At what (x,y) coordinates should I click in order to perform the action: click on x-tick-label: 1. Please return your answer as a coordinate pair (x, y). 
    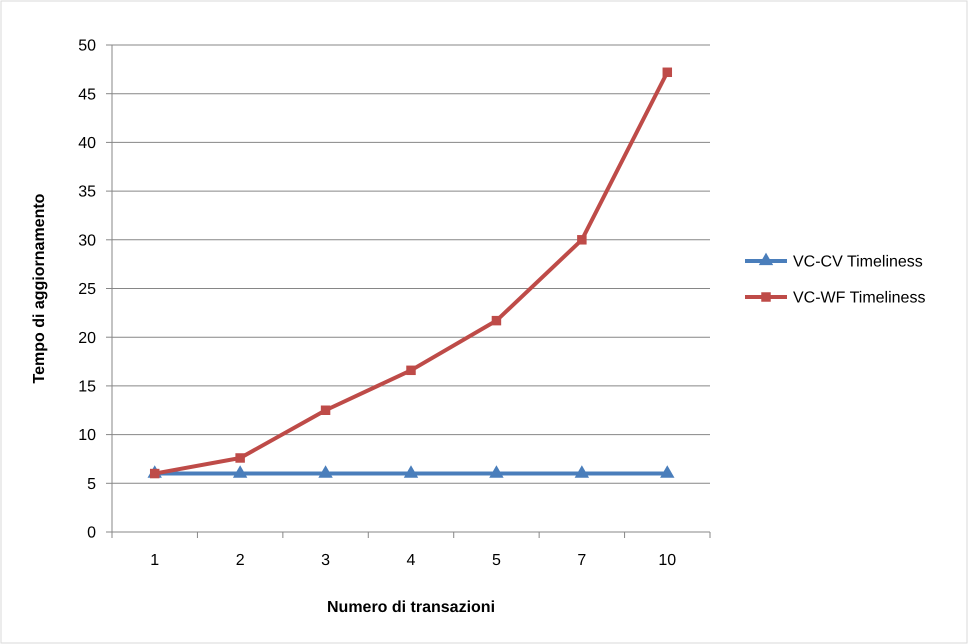
    Looking at the image, I should click on (155, 560).